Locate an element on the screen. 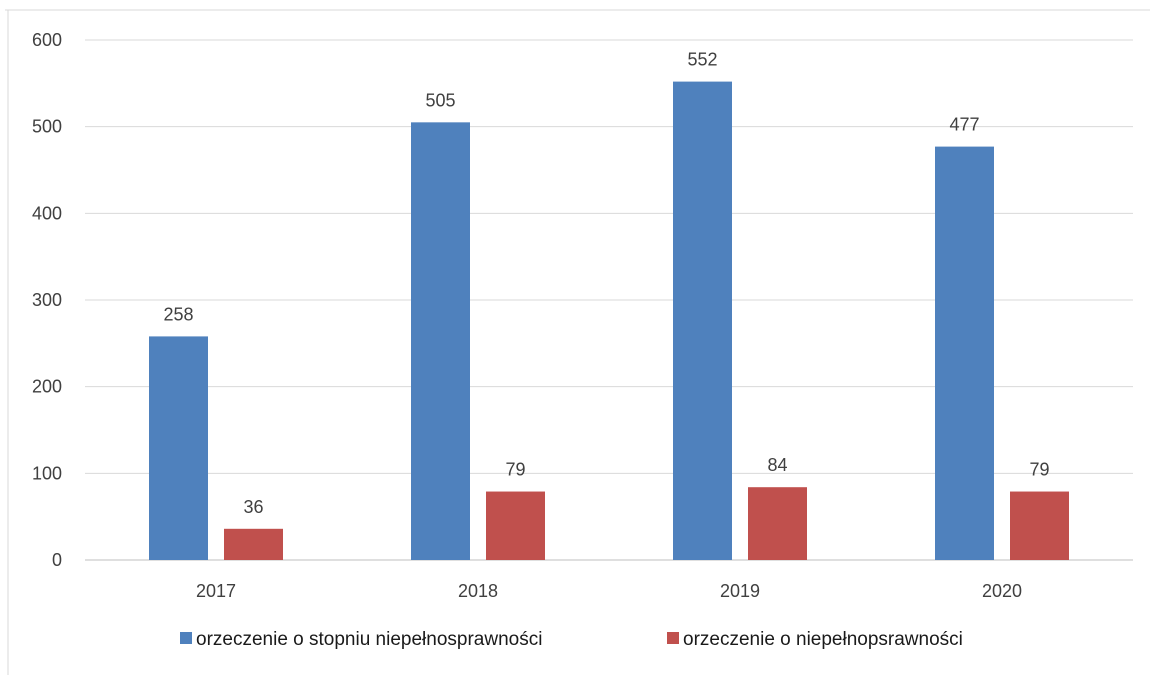 This screenshot has height=680, width=1150. y-axis-ticks: 0 100 200 300 400 500 600 is located at coordinates (47, 300).